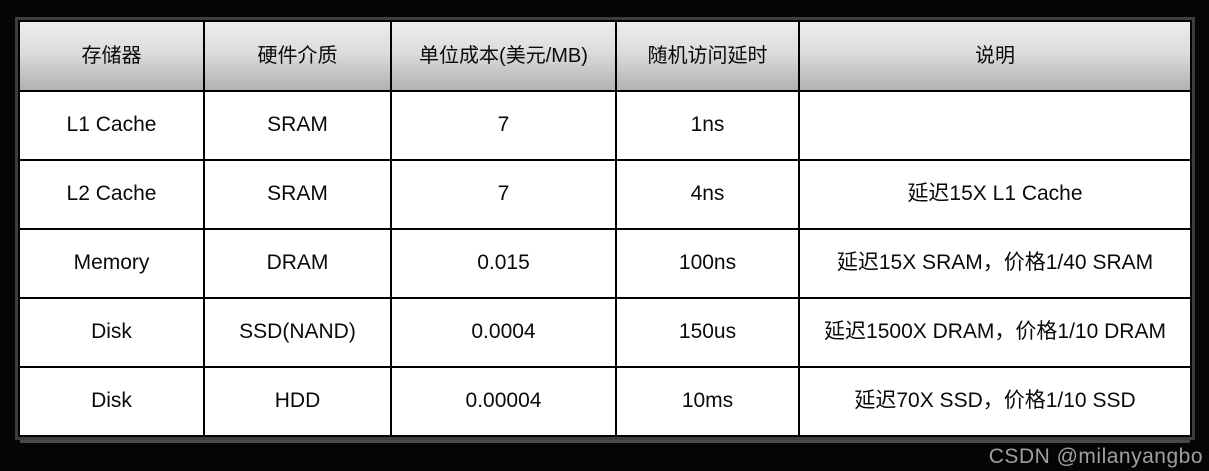 The height and width of the screenshot is (471, 1209). What do you see at coordinates (707, 332) in the screenshot?
I see `table-cell: 150us` at bounding box center [707, 332].